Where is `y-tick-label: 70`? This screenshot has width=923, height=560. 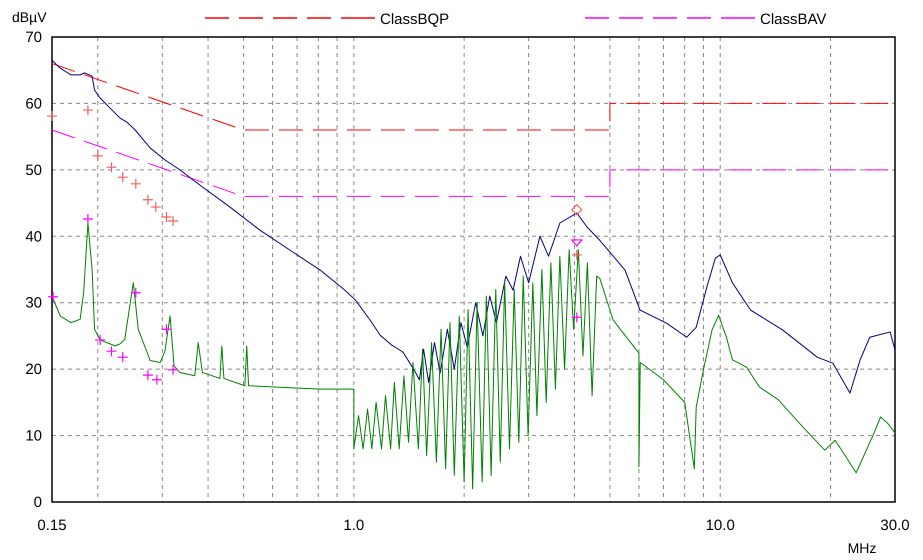 y-tick-label: 70 is located at coordinates (33, 37).